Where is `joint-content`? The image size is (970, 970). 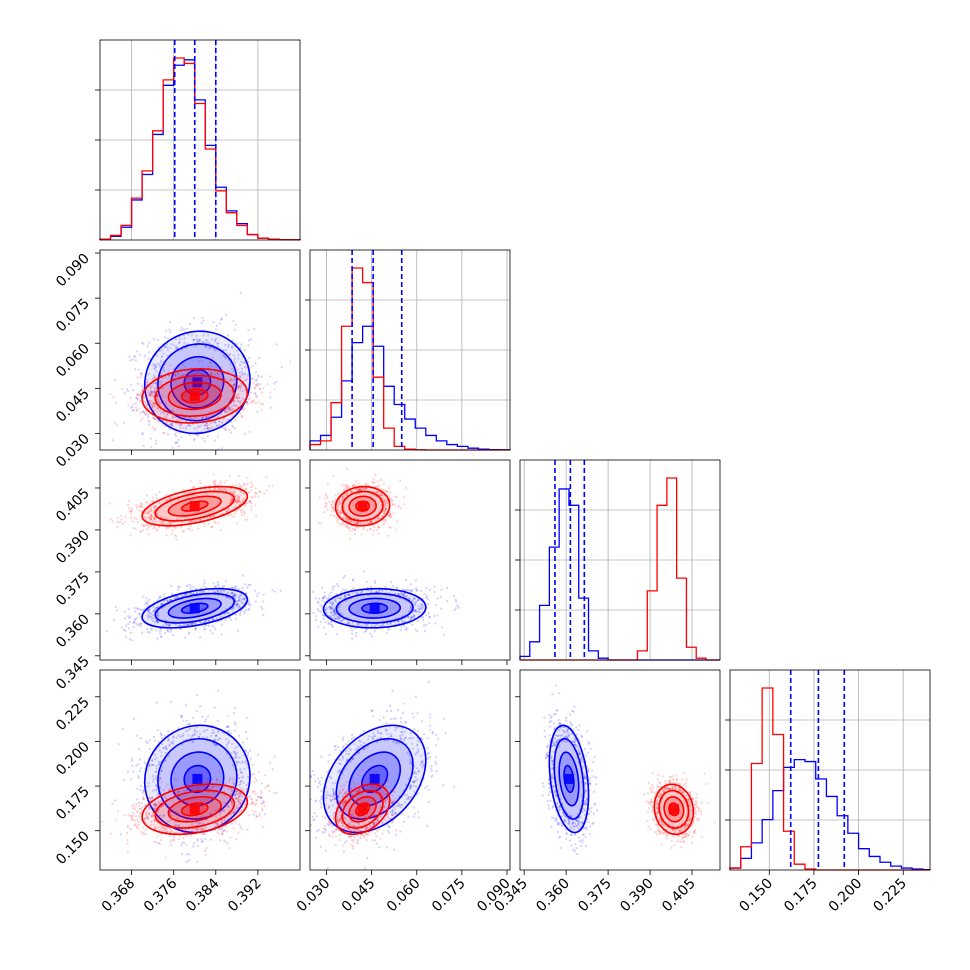
joint-content is located at coordinates (386, 553).